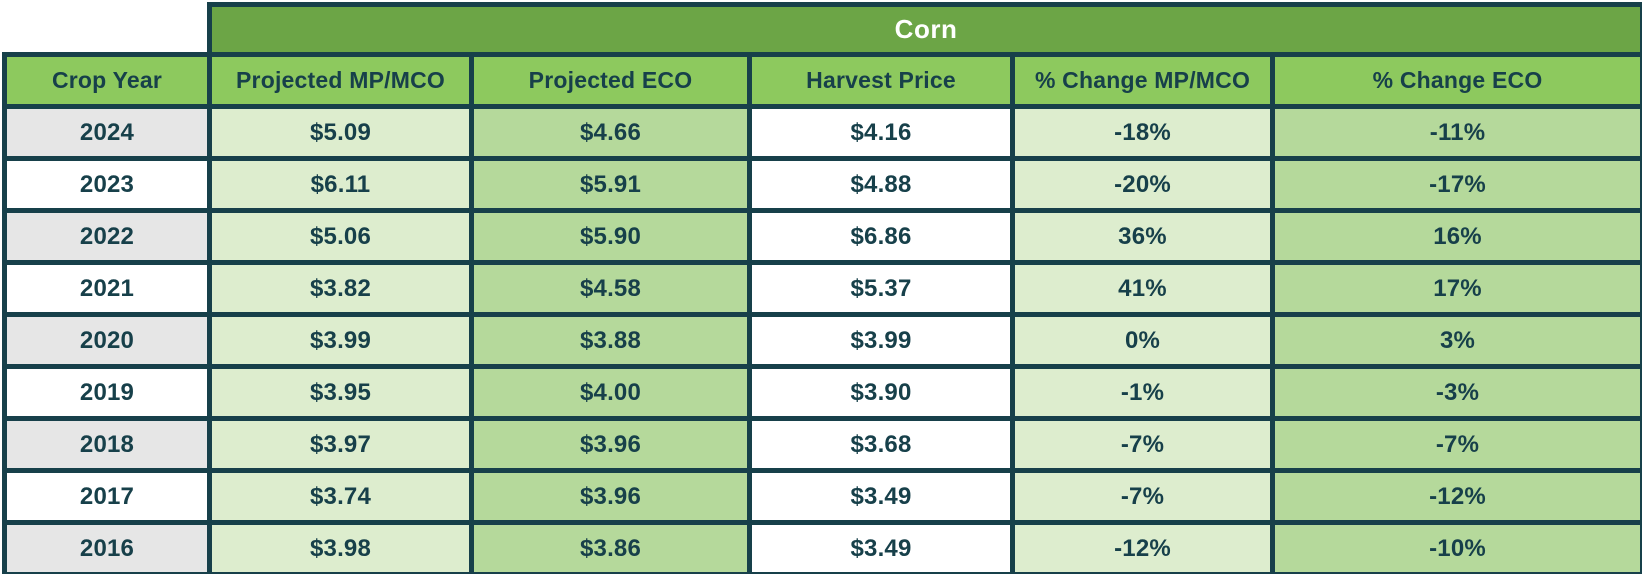 The width and height of the screenshot is (1642, 574). What do you see at coordinates (1455, 236) in the screenshot?
I see `cell-pct-change-eco: 16%` at bounding box center [1455, 236].